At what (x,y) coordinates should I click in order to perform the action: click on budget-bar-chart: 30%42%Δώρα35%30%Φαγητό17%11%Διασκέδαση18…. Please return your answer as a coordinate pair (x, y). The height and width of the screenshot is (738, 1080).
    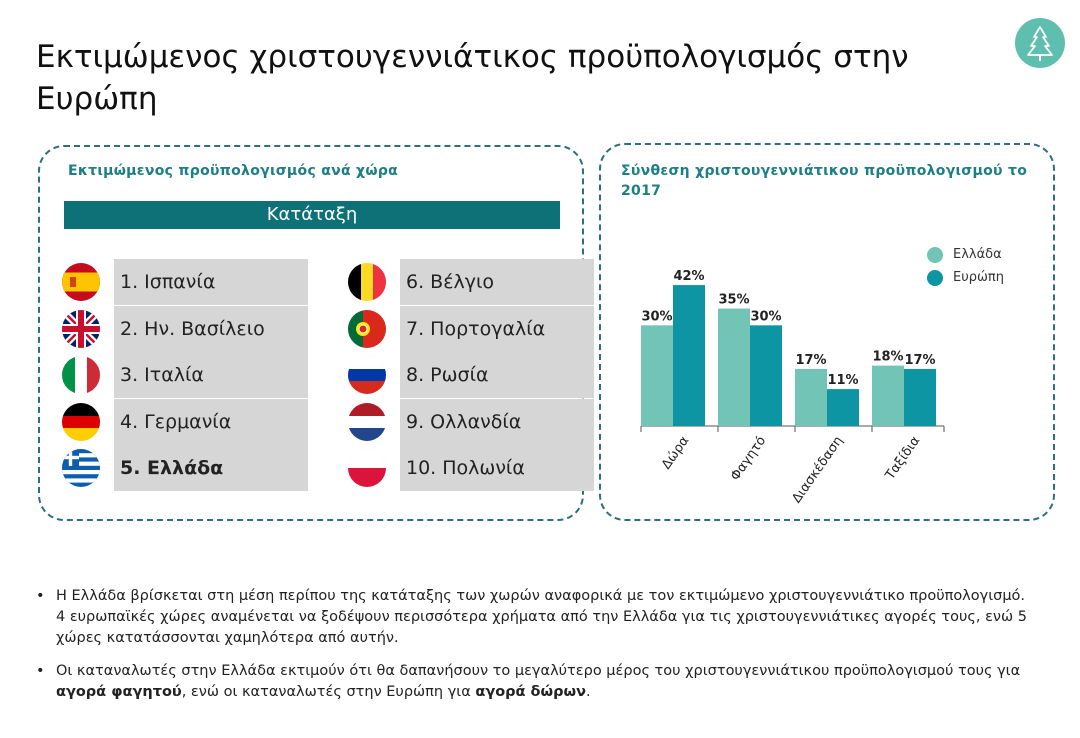
    Looking at the image, I should click on (792, 387).